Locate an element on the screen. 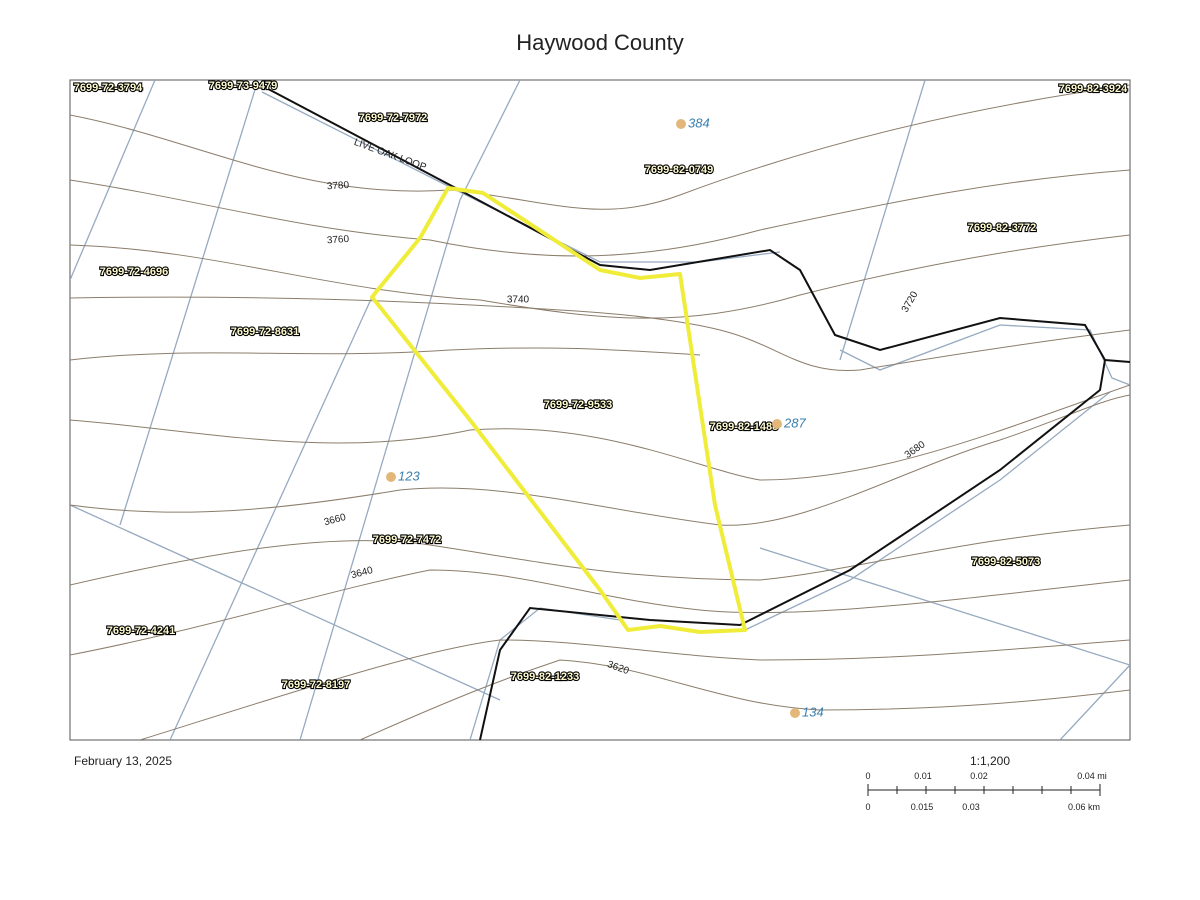 Image resolution: width=1200 pixels, height=900 pixels. parcel-label: 7699-82-0749 is located at coordinates (679, 170).